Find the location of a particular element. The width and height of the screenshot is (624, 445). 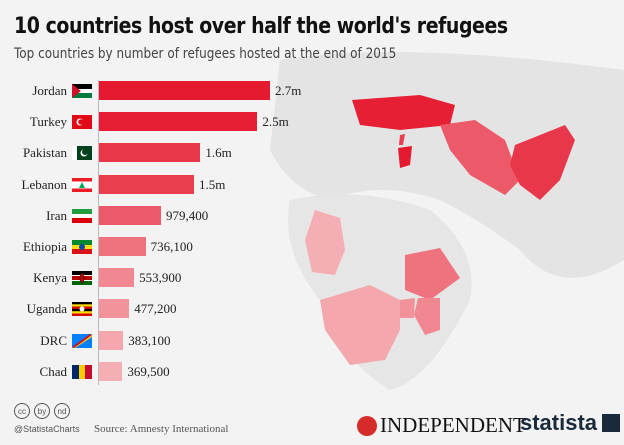

independent-logo: INDEPENDENT is located at coordinates (441, 425).